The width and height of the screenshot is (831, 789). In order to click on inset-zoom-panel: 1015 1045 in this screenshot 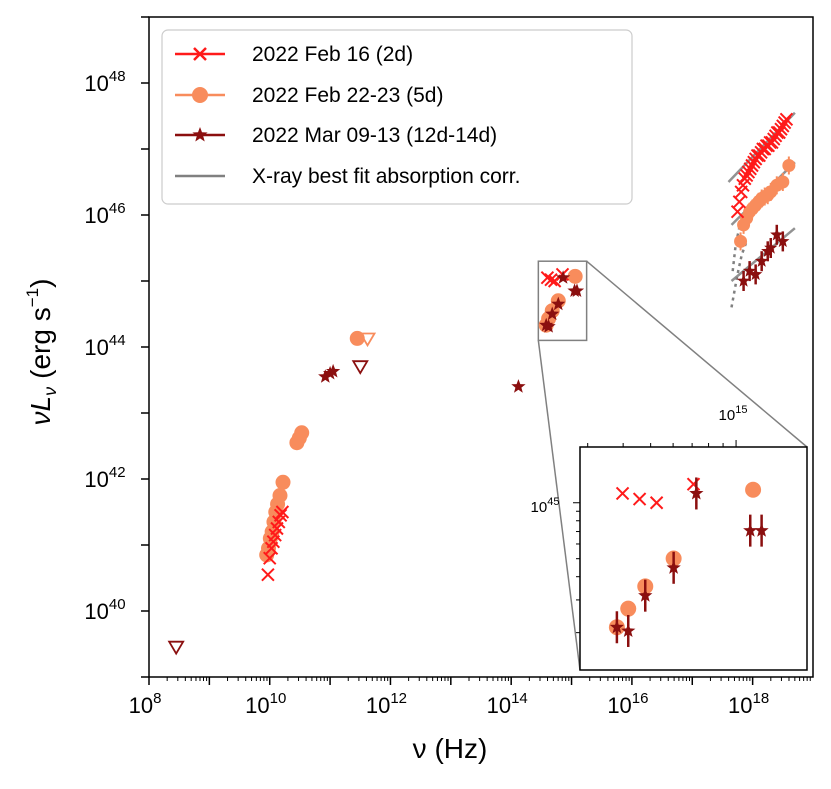, I will do `click(669, 537)`.